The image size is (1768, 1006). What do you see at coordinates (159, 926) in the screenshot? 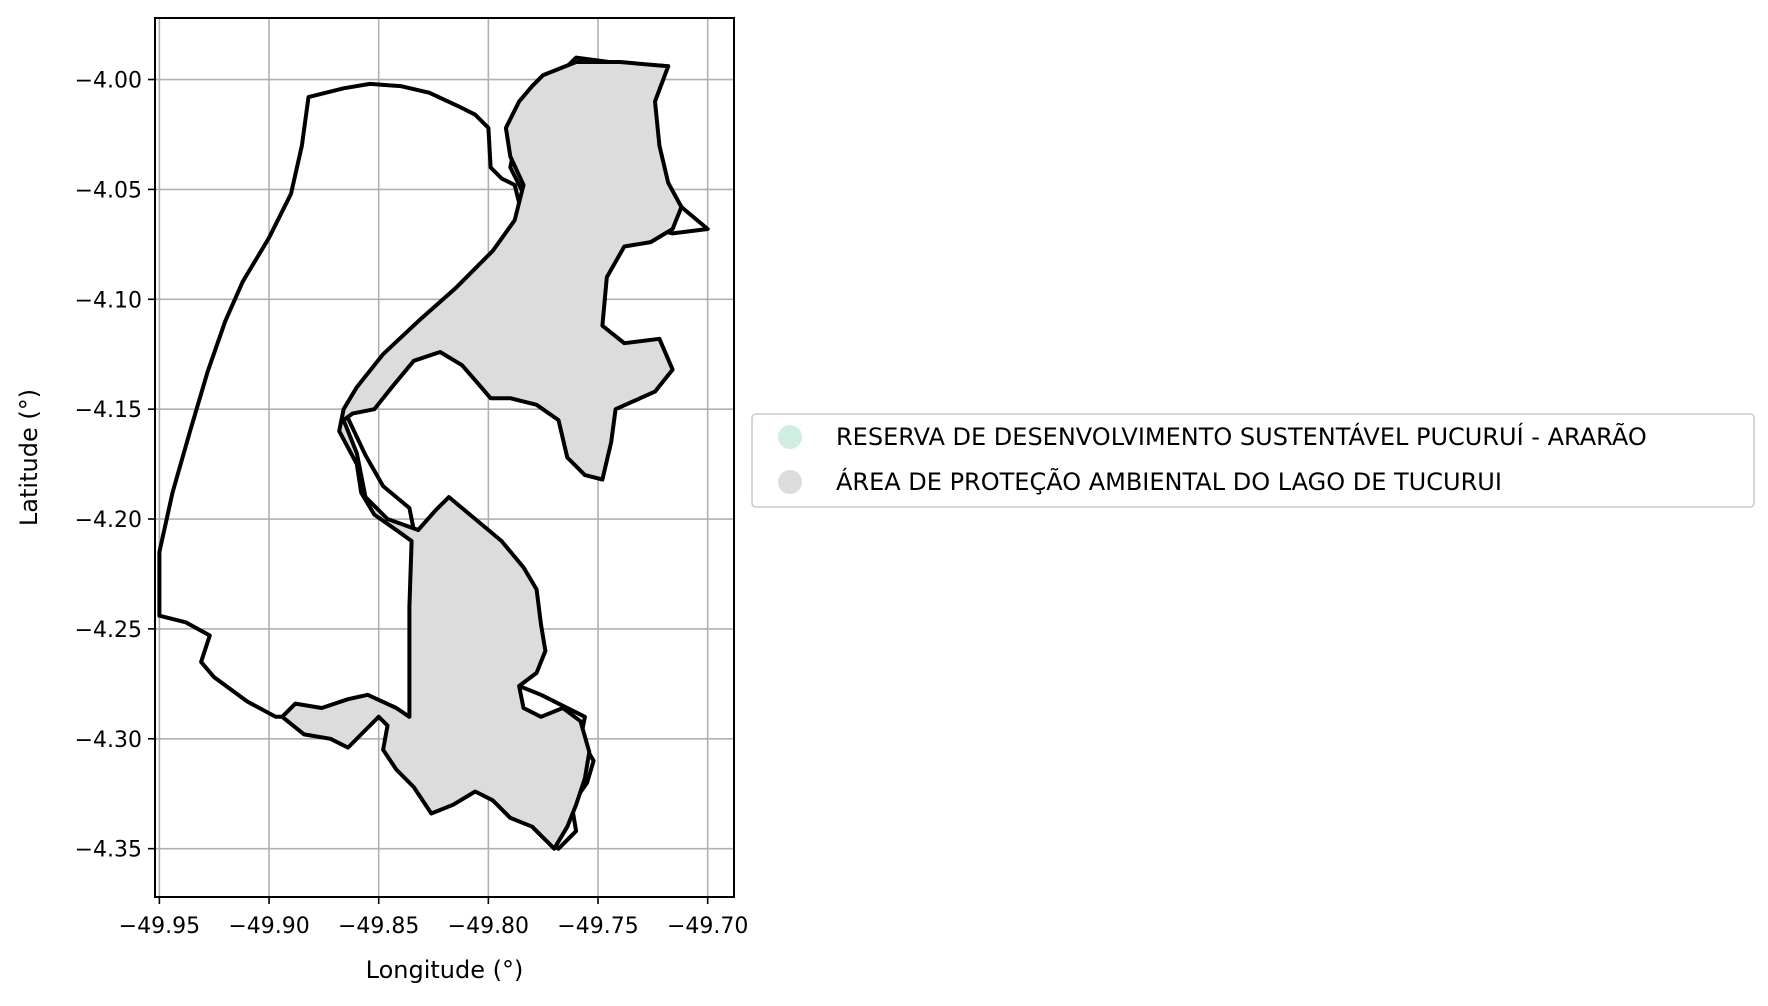
I see `x-tick-label: −49.95` at bounding box center [159, 926].